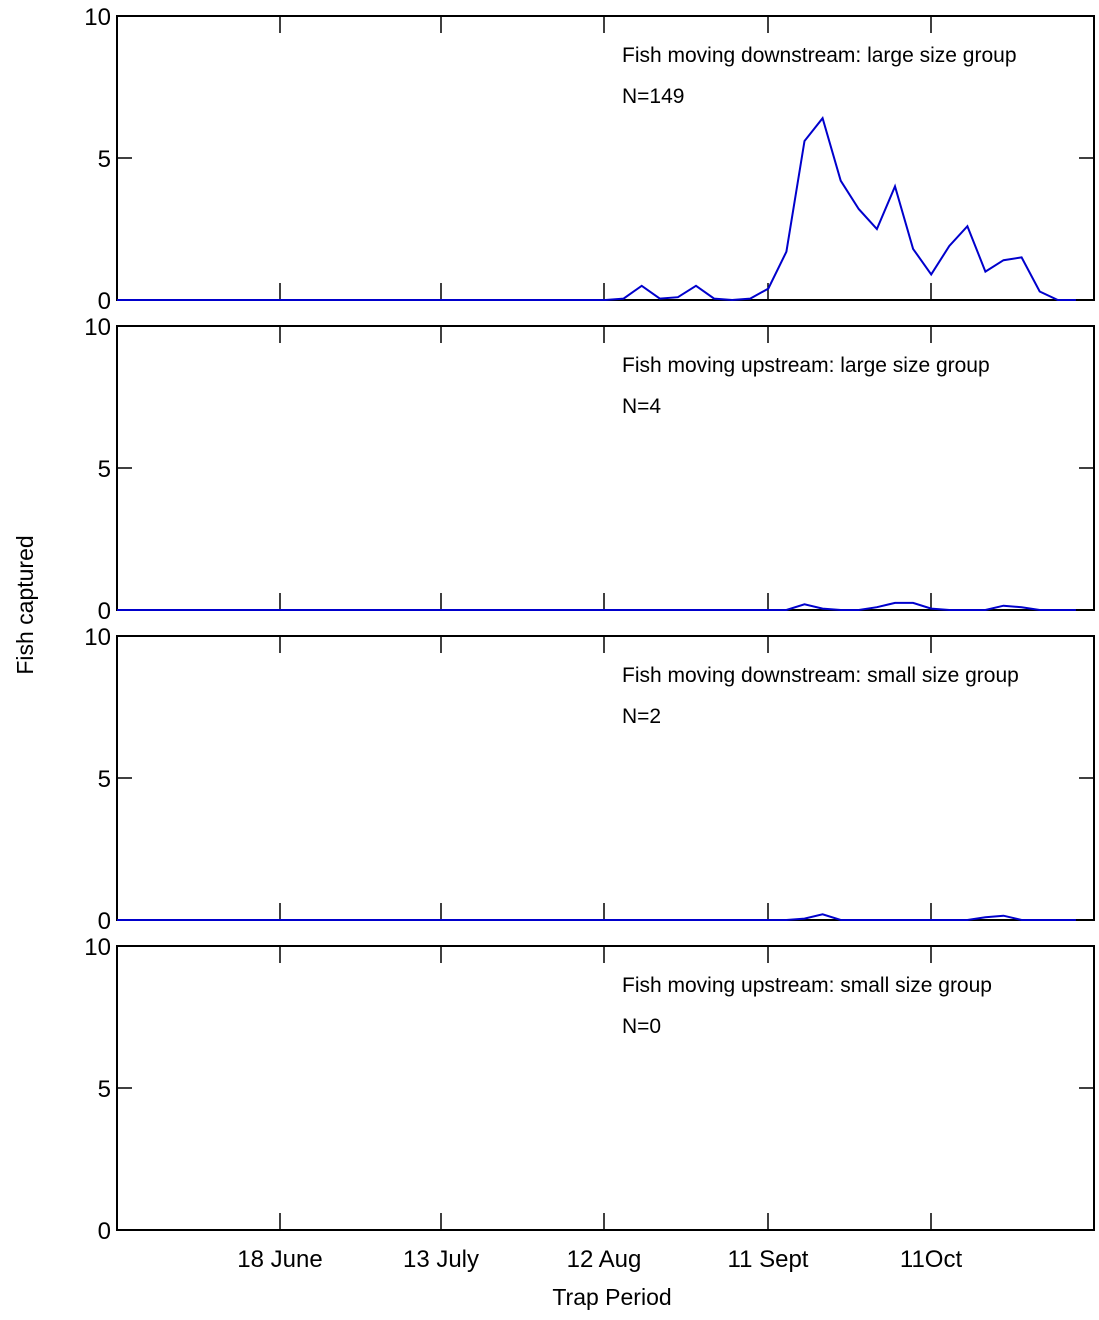  What do you see at coordinates (604, 1259) in the screenshot?
I see `x-tick-label: 12 Aug` at bounding box center [604, 1259].